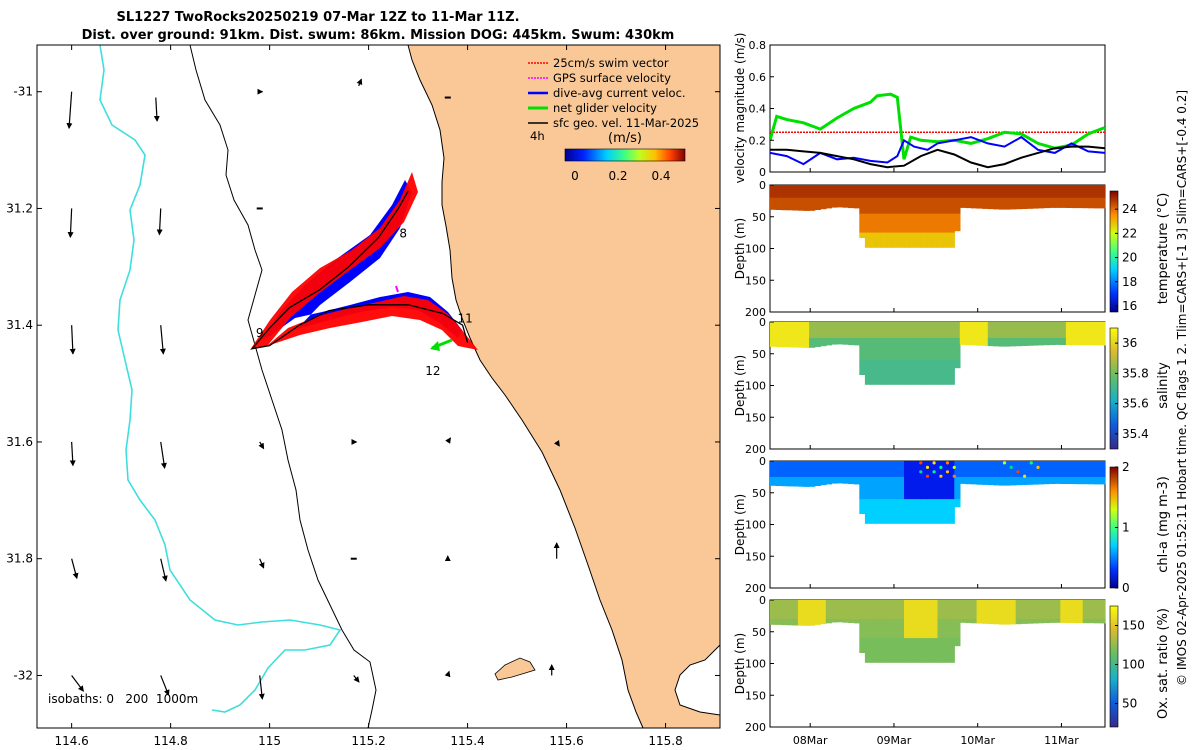 This screenshot has height=750, width=1200. Describe the element at coordinates (397, 289) in the screenshot. I see `gps-velocity-mark` at that location.